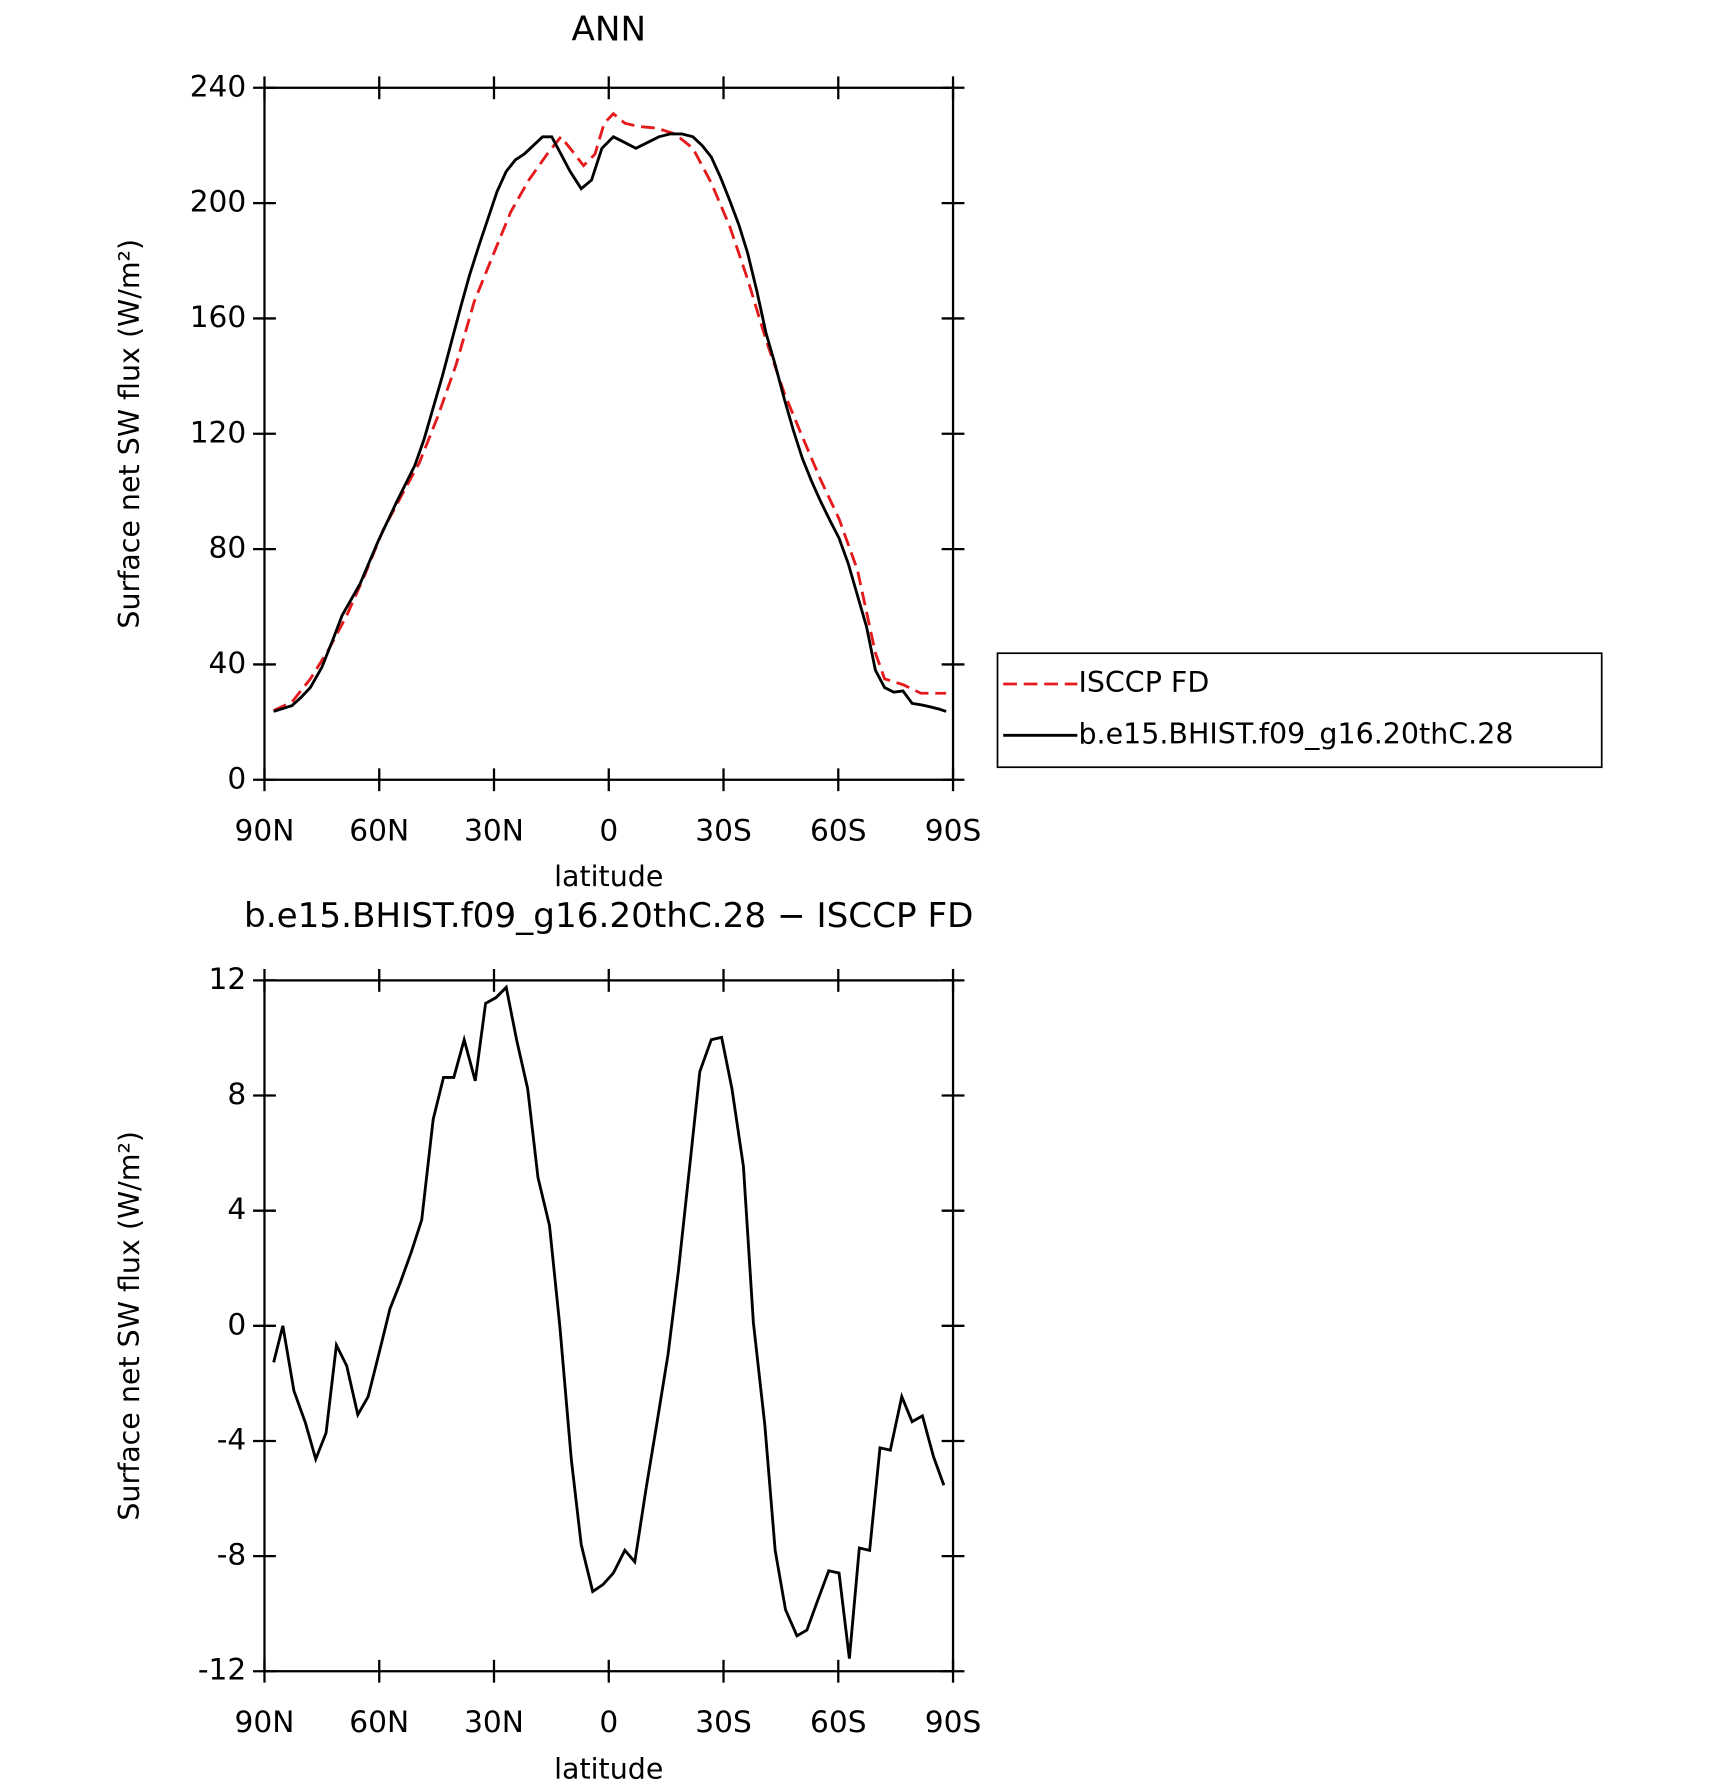  What do you see at coordinates (218, 85) in the screenshot?
I see `y-tick-label: 240` at bounding box center [218, 85].